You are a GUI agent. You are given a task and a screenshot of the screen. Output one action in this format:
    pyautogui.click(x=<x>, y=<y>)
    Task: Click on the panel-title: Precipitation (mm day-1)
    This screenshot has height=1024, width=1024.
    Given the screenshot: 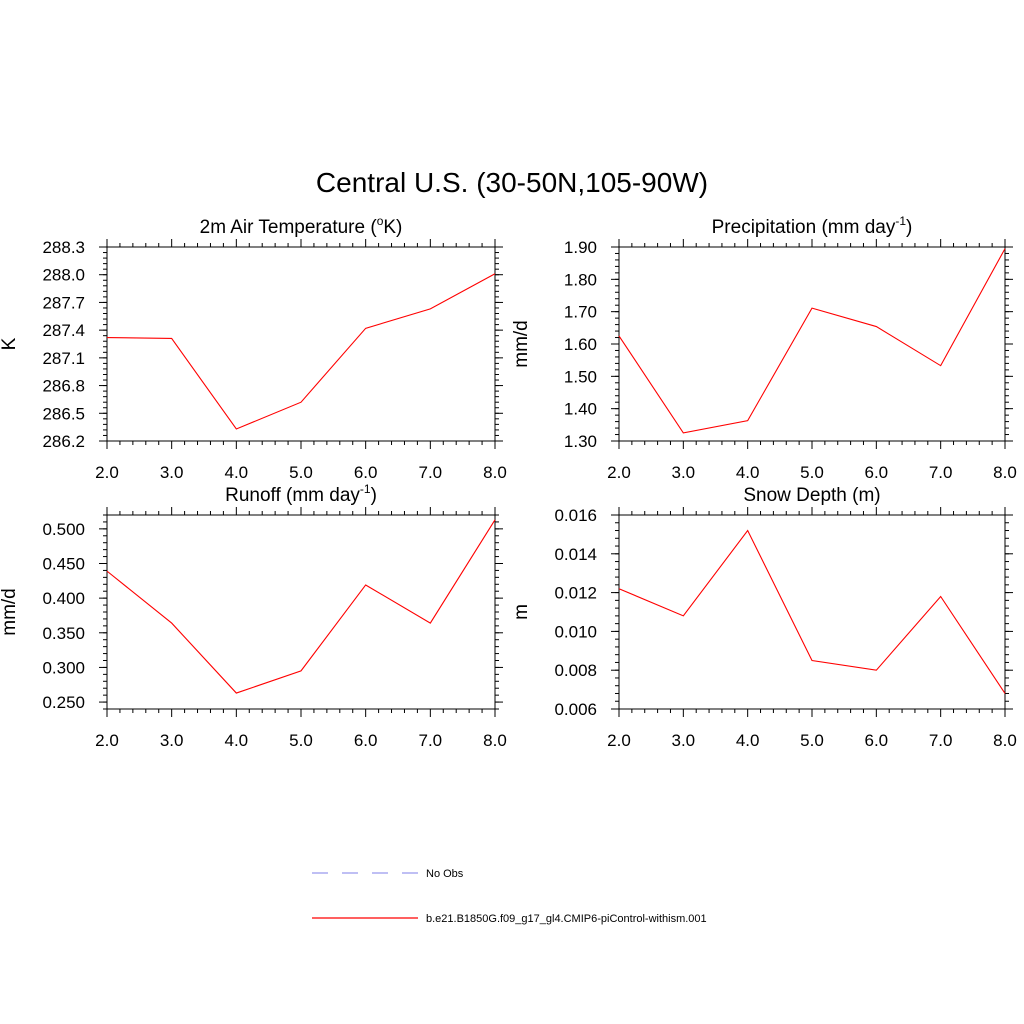 What is the action you would take?
    pyautogui.click(x=812, y=226)
    